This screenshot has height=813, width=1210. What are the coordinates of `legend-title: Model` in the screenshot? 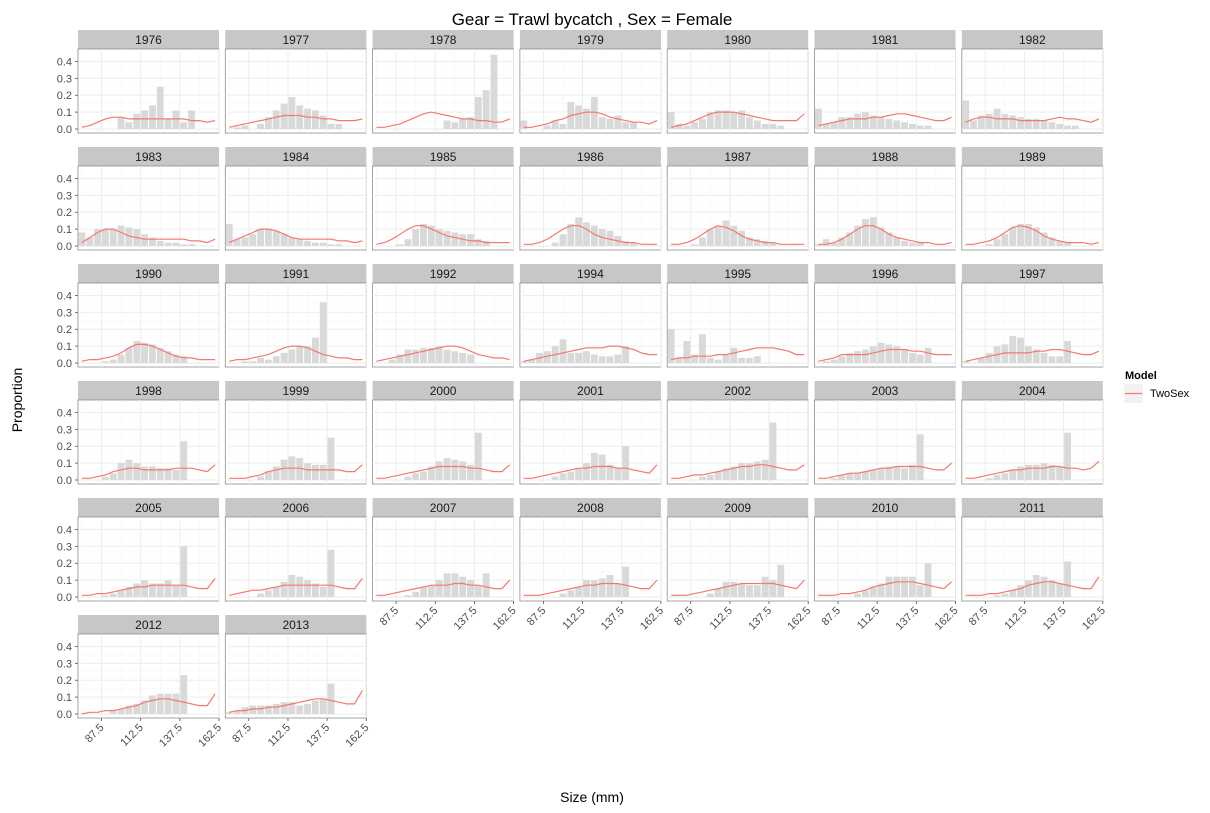 It's located at (1141, 376).